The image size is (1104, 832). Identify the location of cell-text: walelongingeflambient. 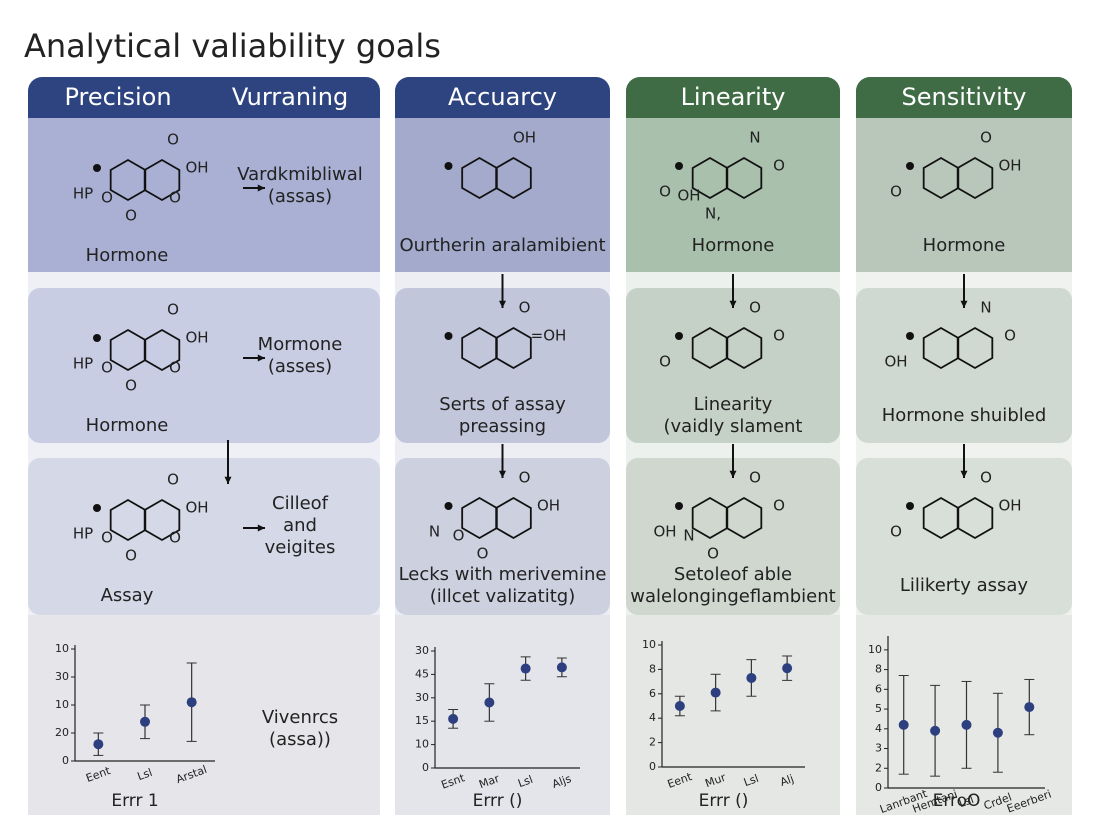
(732, 596).